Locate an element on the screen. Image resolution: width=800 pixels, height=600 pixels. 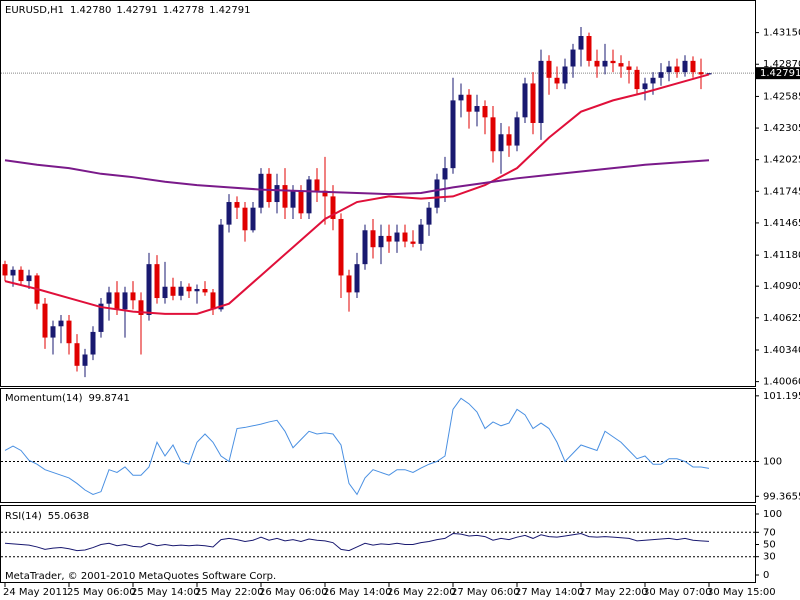
y-tick-label: 1.40340 is located at coordinates (781, 350).